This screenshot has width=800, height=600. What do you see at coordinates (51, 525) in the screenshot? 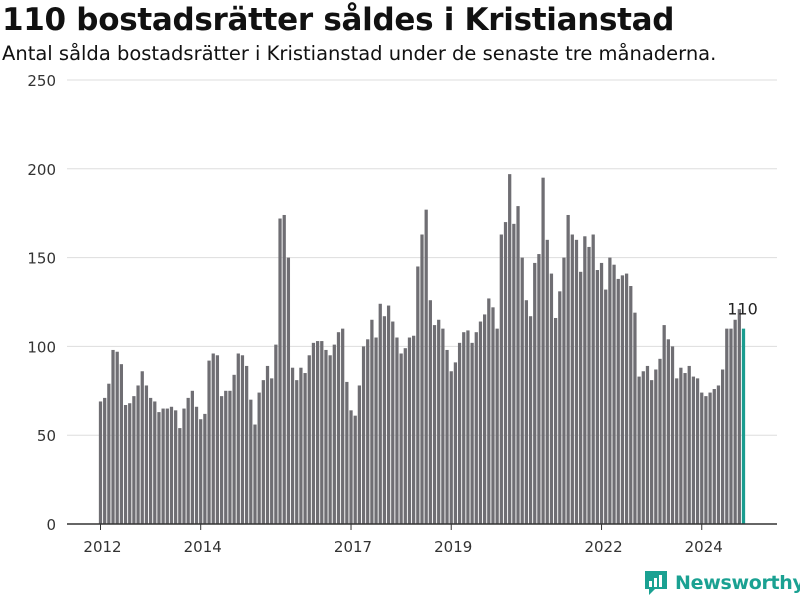
I see `y-tick-label: 0` at bounding box center [51, 525].